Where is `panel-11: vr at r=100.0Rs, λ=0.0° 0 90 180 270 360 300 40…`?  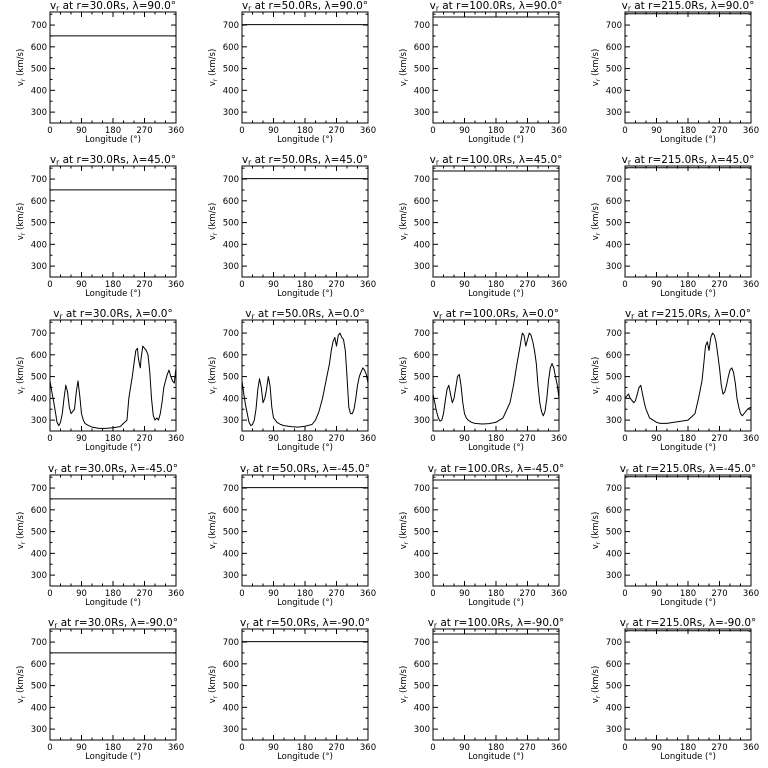 panel-11: vr at r=100.0Rs, λ=0.0° 0 90 180 270 360 300 40… is located at coordinates (483, 380).